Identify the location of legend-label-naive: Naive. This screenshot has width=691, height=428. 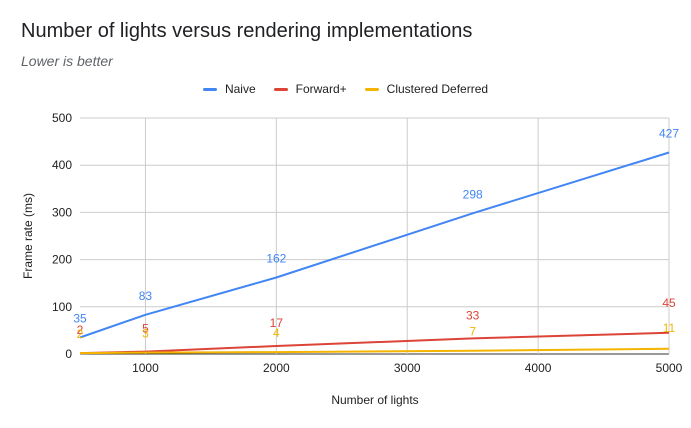
(240, 89).